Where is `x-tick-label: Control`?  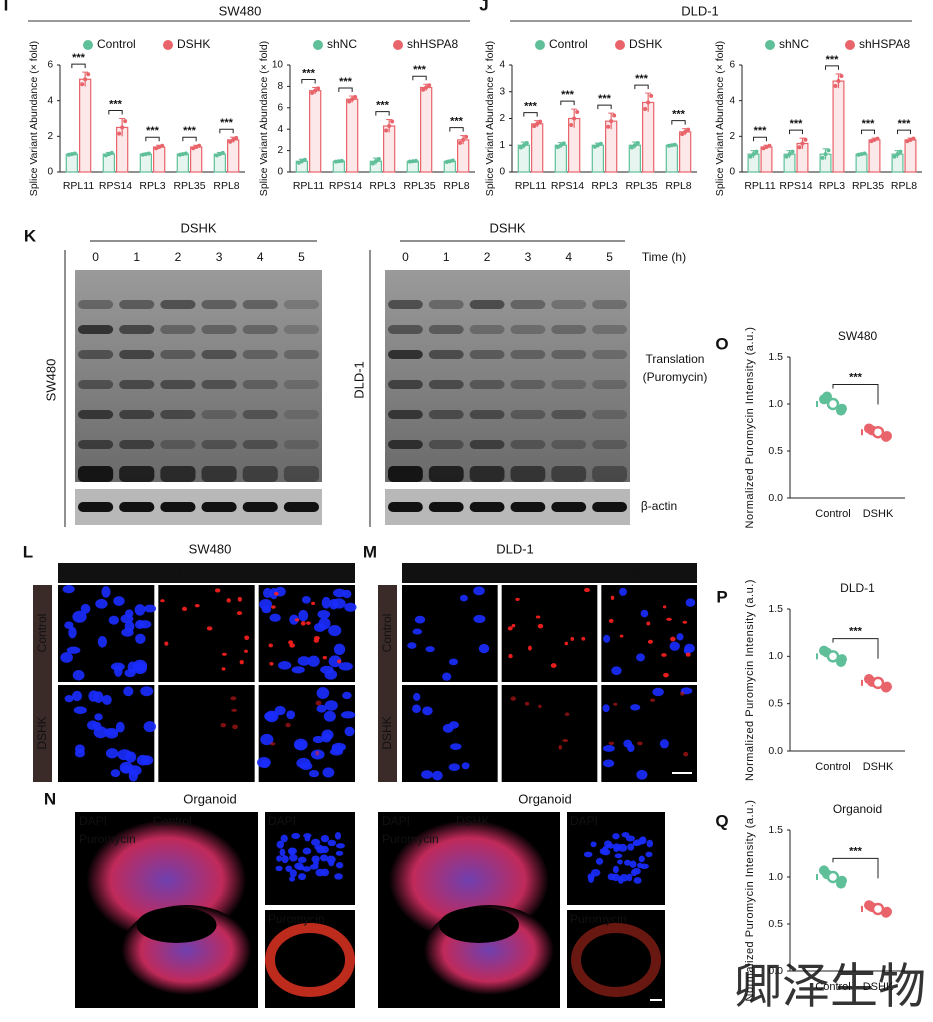 x-tick-label: Control is located at coordinates (832, 767).